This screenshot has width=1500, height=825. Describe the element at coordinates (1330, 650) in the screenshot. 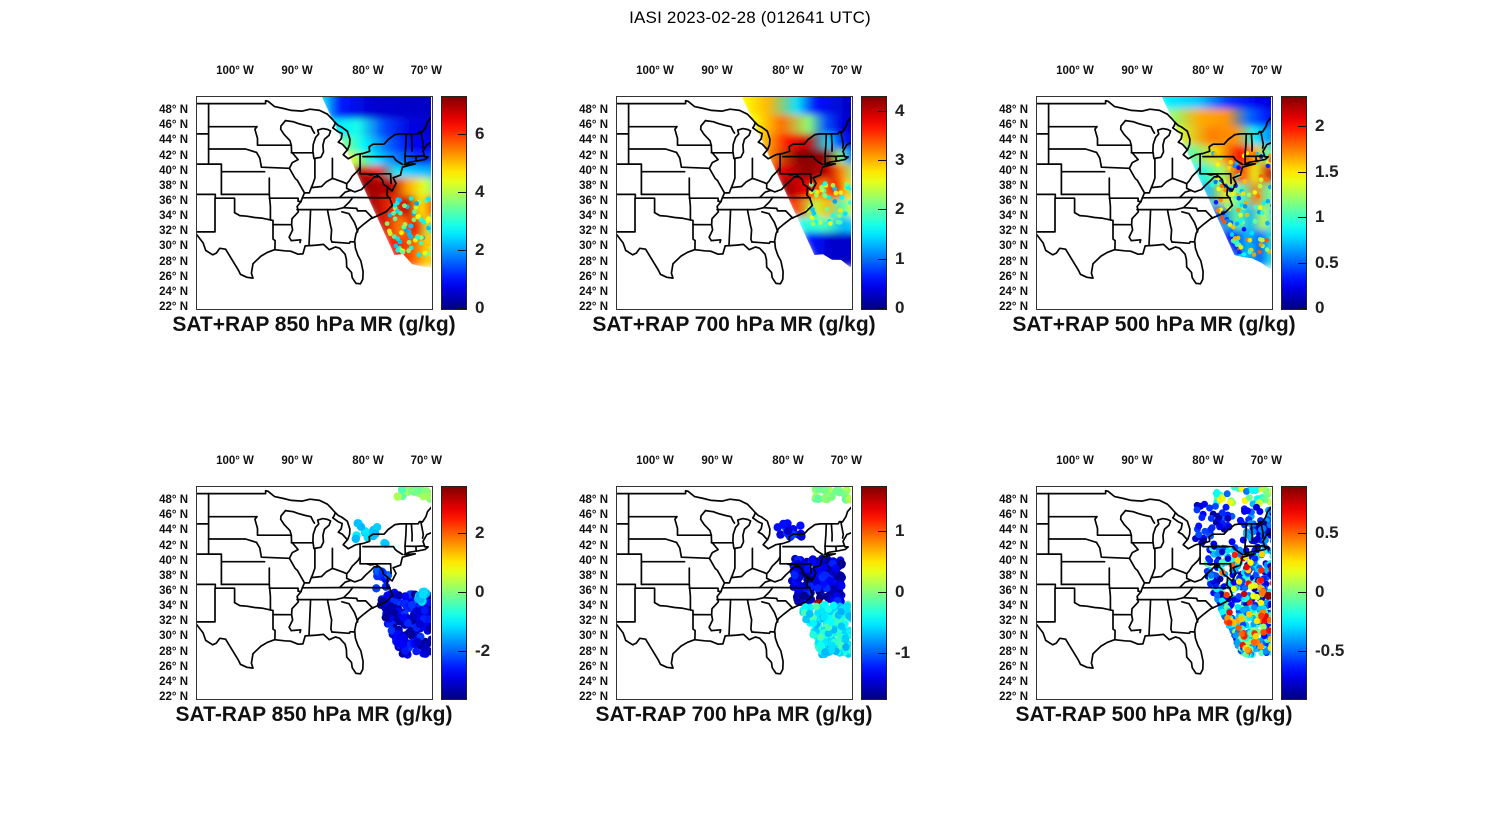

I see `colorbar-tick-label: -0.5` at that location.